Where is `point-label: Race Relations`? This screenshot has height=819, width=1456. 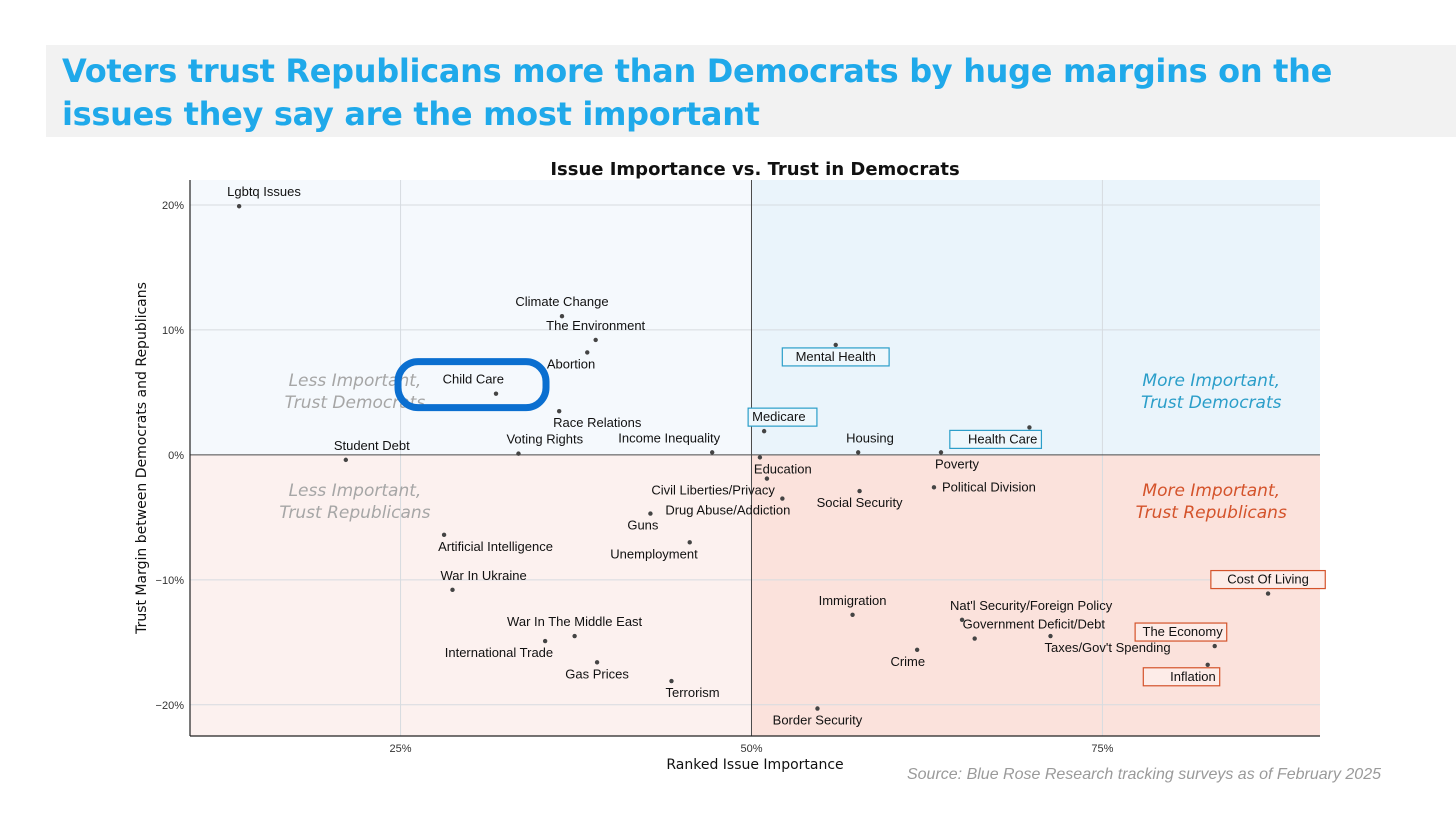 point-label: Race Relations is located at coordinates (597, 422).